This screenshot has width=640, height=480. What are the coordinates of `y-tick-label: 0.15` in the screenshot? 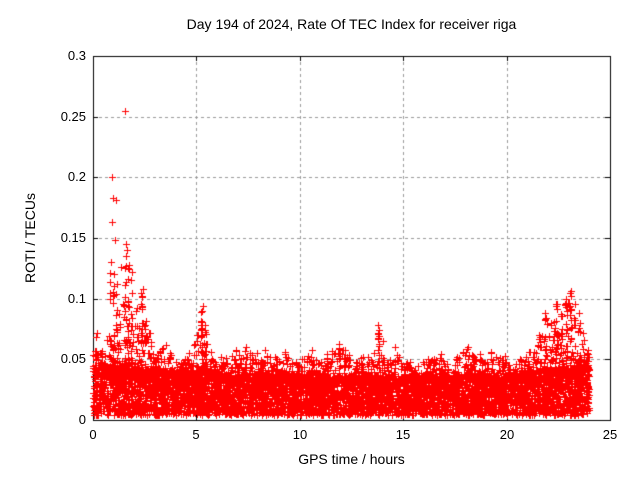 It's located at (73, 237).